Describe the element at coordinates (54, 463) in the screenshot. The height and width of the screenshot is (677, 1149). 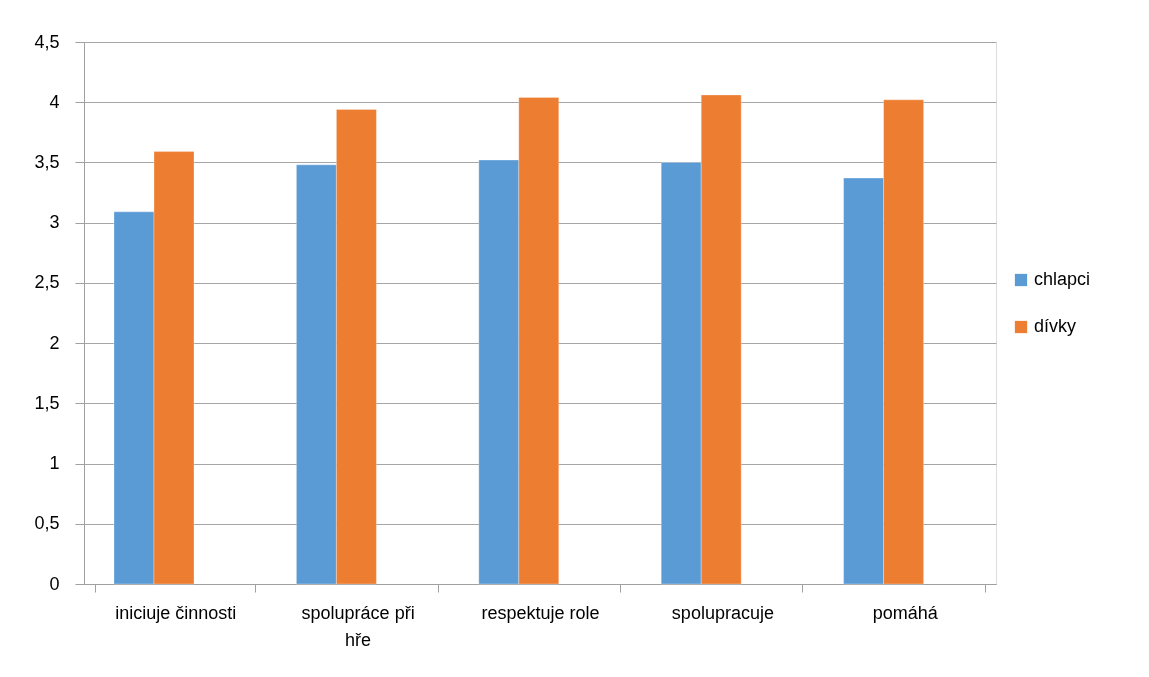
I see `y-tick-label: 1` at that location.